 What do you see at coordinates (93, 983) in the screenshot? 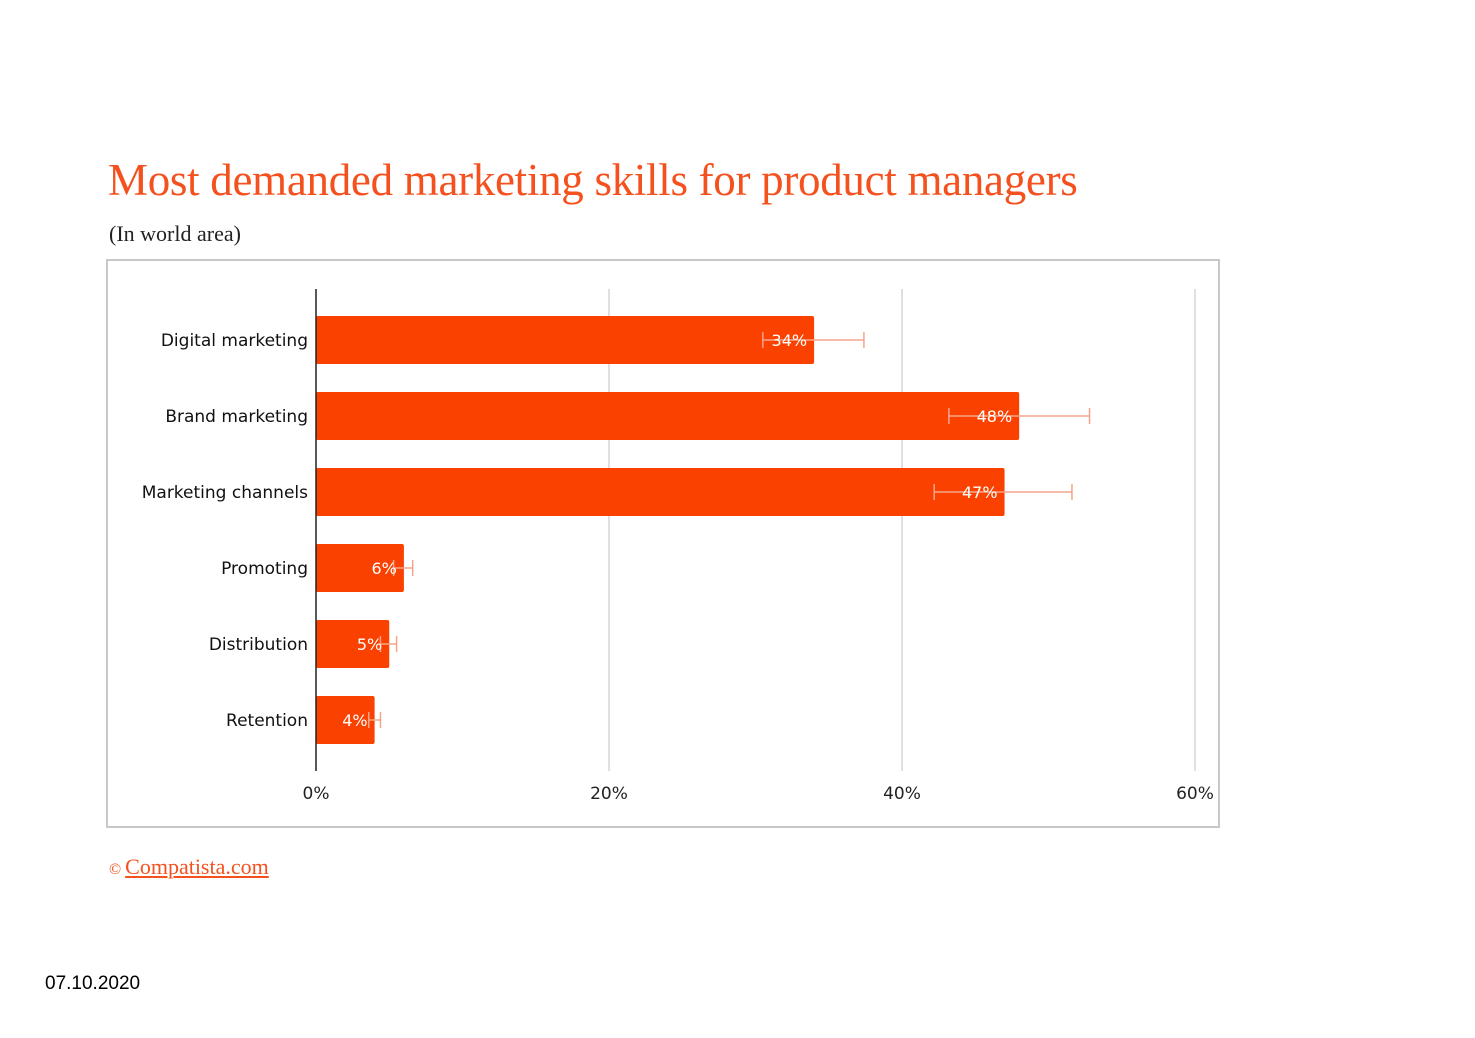
I see `print-date: 07.10.2020` at bounding box center [93, 983].